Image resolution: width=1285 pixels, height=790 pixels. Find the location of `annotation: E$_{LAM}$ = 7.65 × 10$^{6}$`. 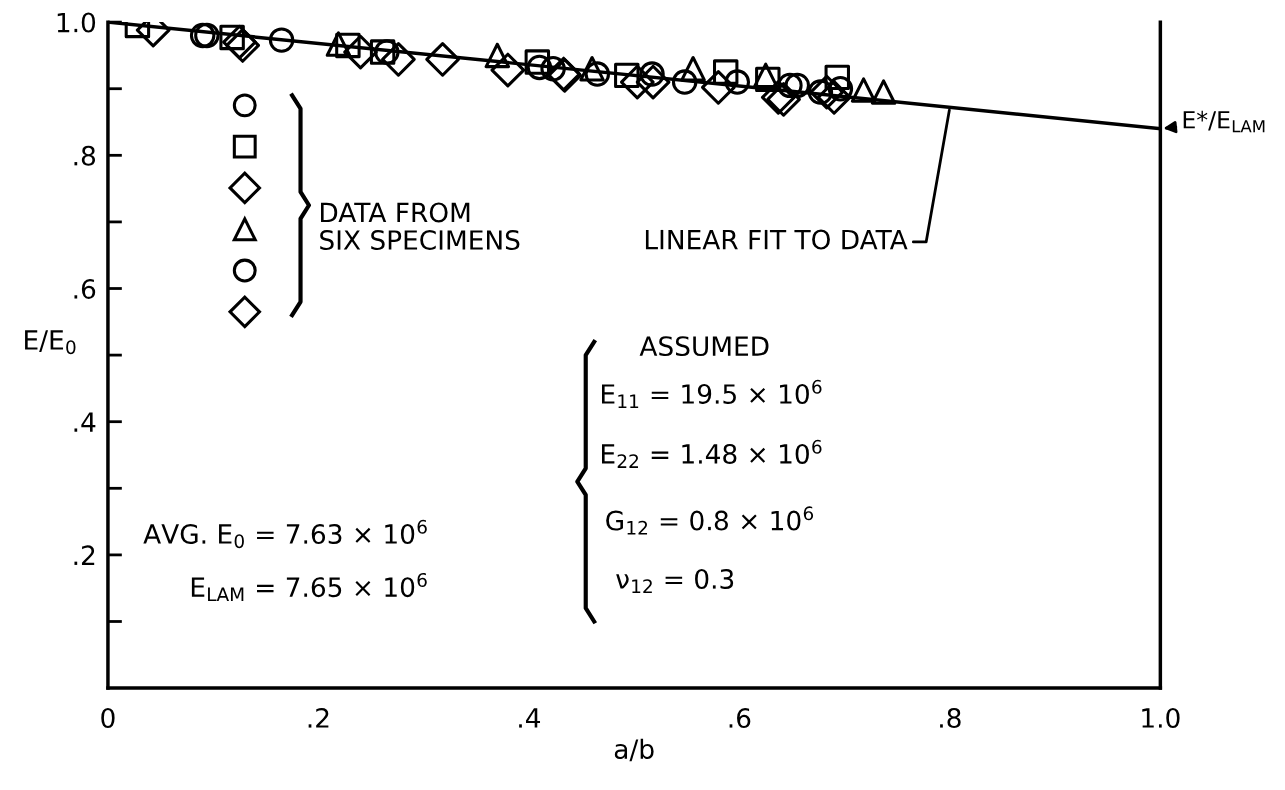

annotation: E$_{LAM}$ = 7.65 × 10$^{6}$ is located at coordinates (309, 587).